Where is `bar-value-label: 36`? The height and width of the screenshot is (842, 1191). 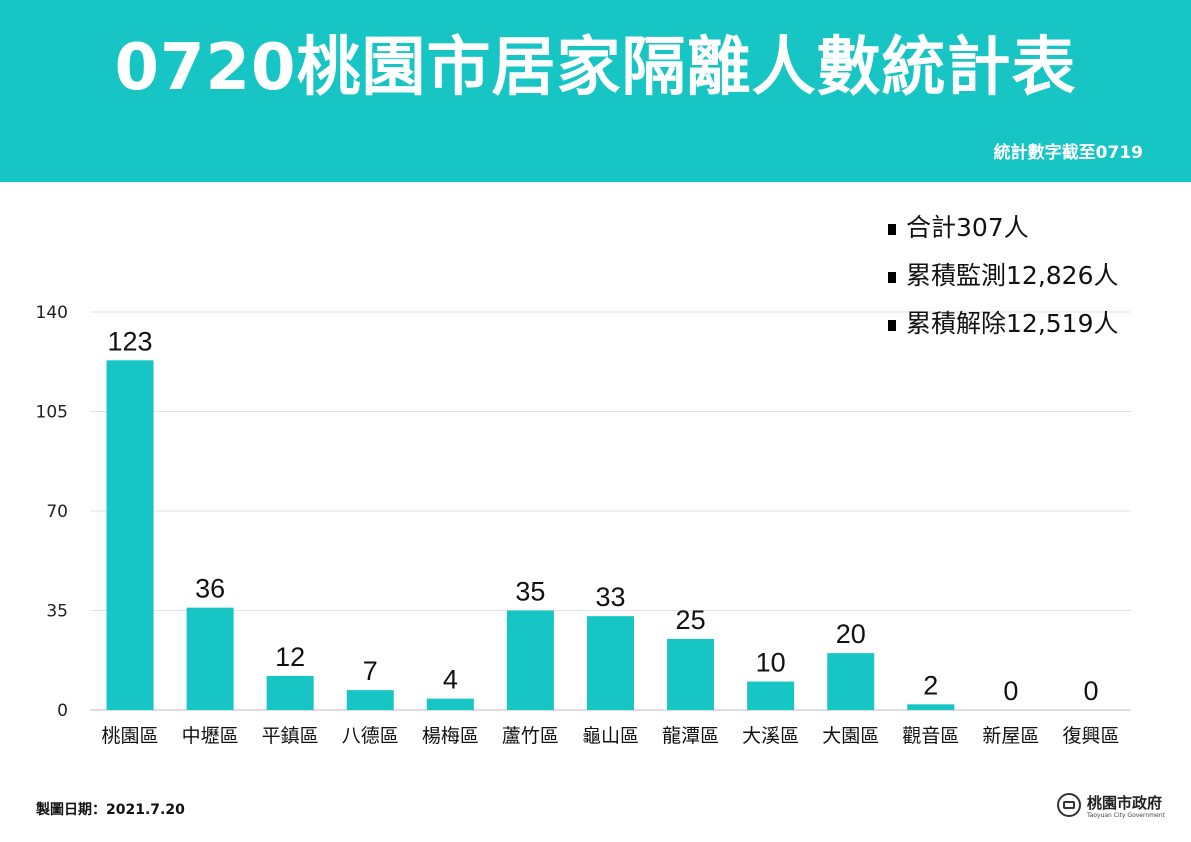
bar-value-label: 36 is located at coordinates (210, 589).